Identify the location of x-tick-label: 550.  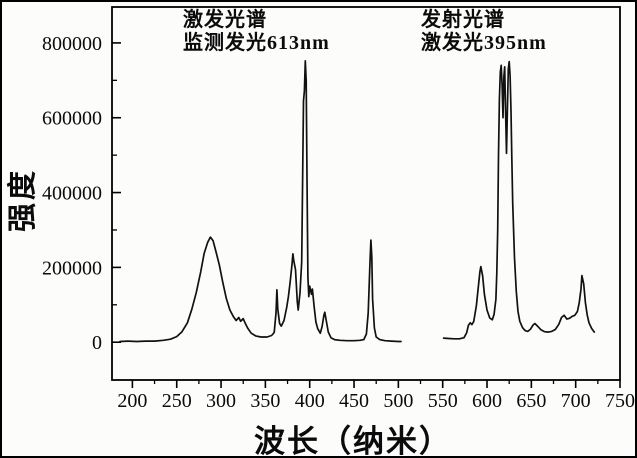
(443, 401).